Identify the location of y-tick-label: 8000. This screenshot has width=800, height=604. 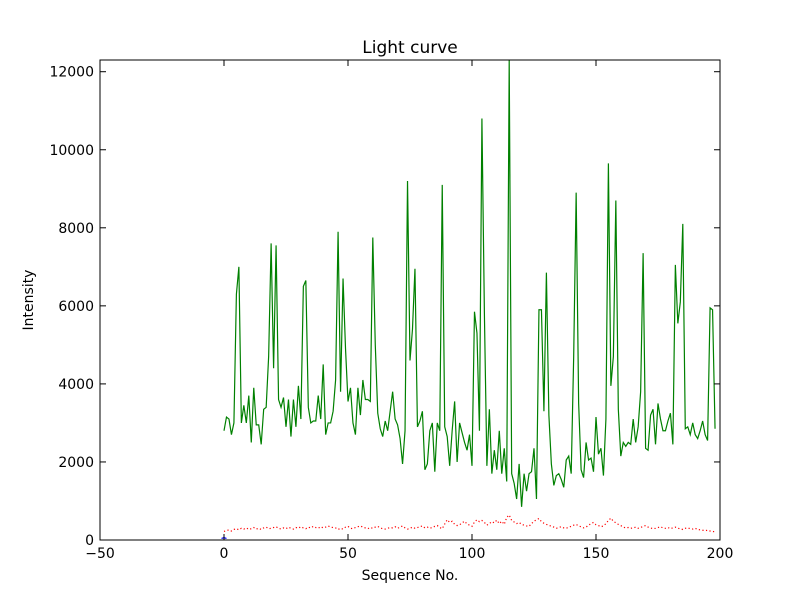
(76, 229).